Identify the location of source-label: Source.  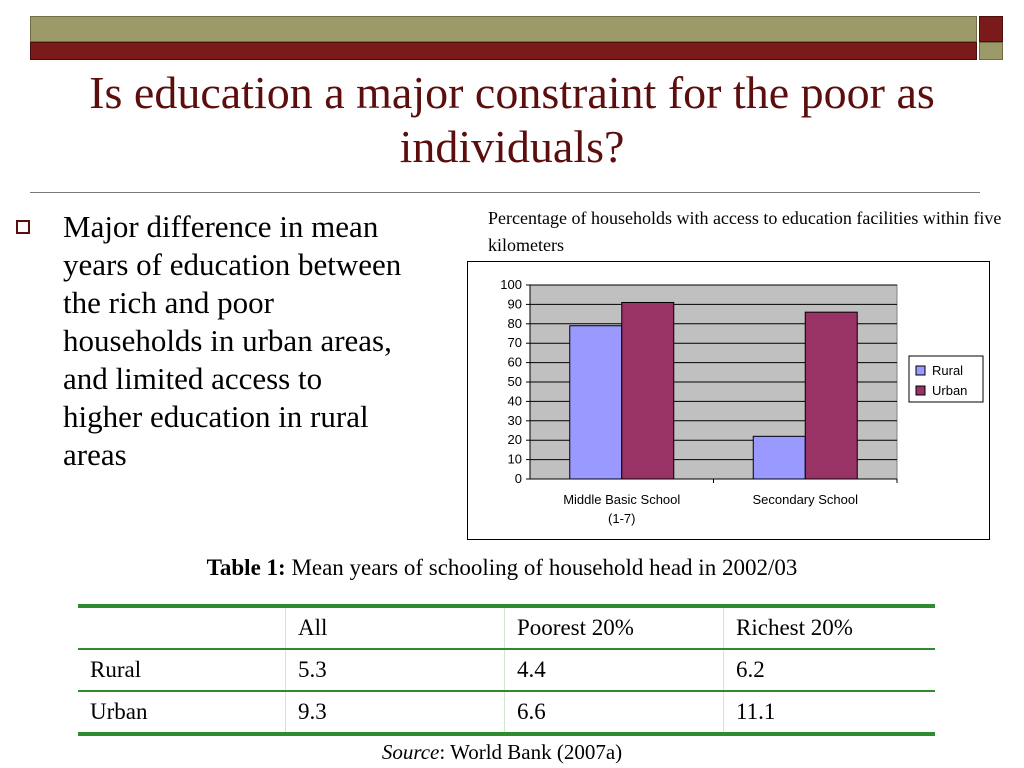
(410, 752).